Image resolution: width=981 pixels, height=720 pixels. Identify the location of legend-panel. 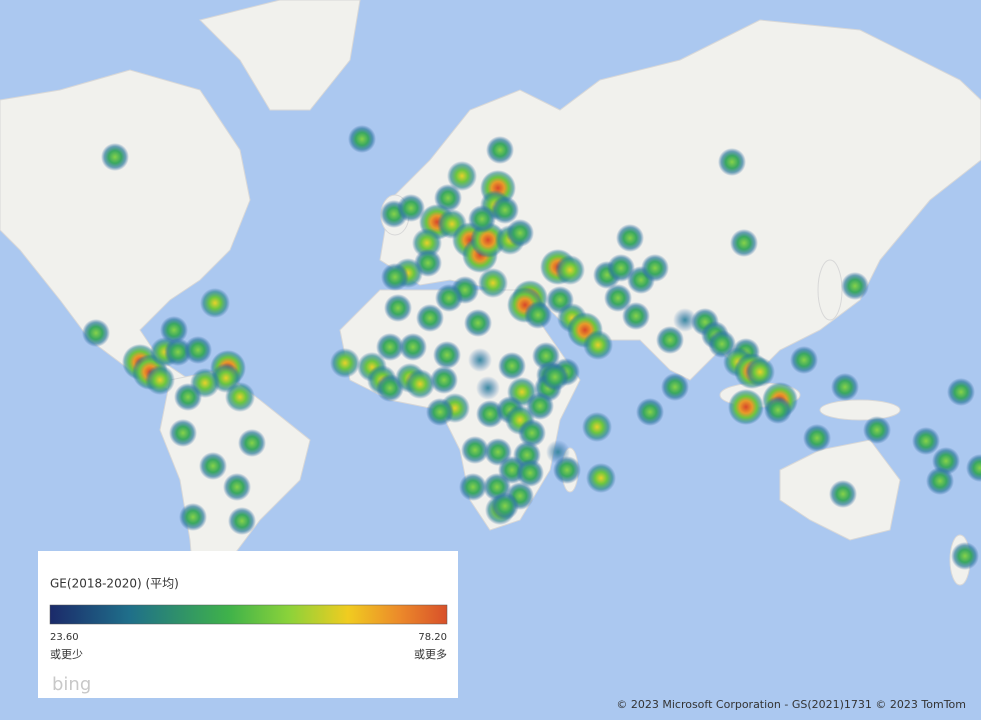
(248, 624).